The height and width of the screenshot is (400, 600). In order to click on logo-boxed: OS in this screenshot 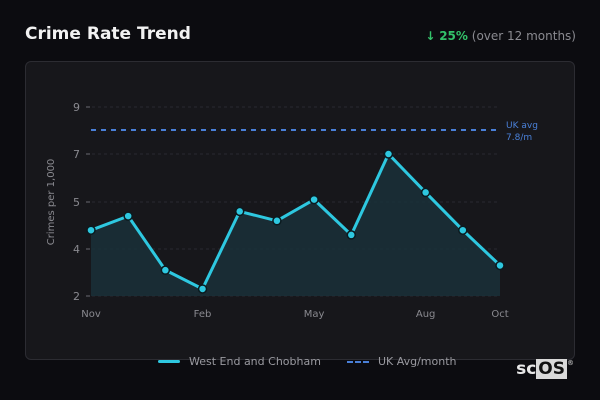, I will do `click(551, 369)`.